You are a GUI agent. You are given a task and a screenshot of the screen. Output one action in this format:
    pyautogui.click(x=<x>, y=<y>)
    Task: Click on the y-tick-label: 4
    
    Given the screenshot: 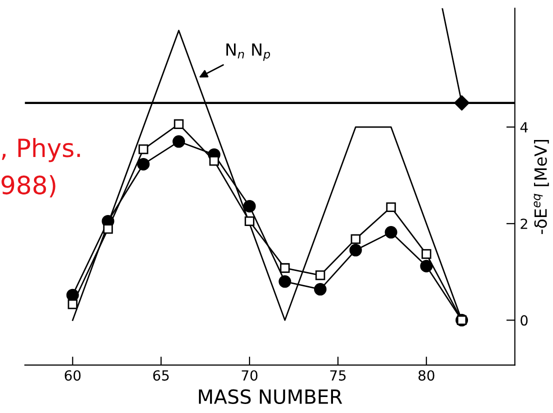 What is the action you would take?
    pyautogui.click(x=524, y=127)
    